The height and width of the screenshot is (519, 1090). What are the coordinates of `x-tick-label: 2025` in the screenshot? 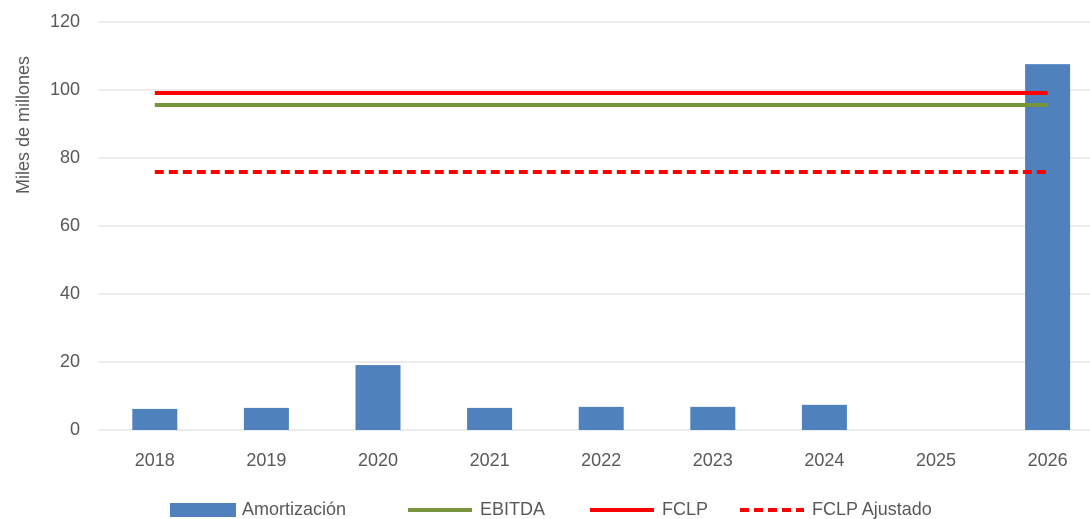 It's located at (936, 460).